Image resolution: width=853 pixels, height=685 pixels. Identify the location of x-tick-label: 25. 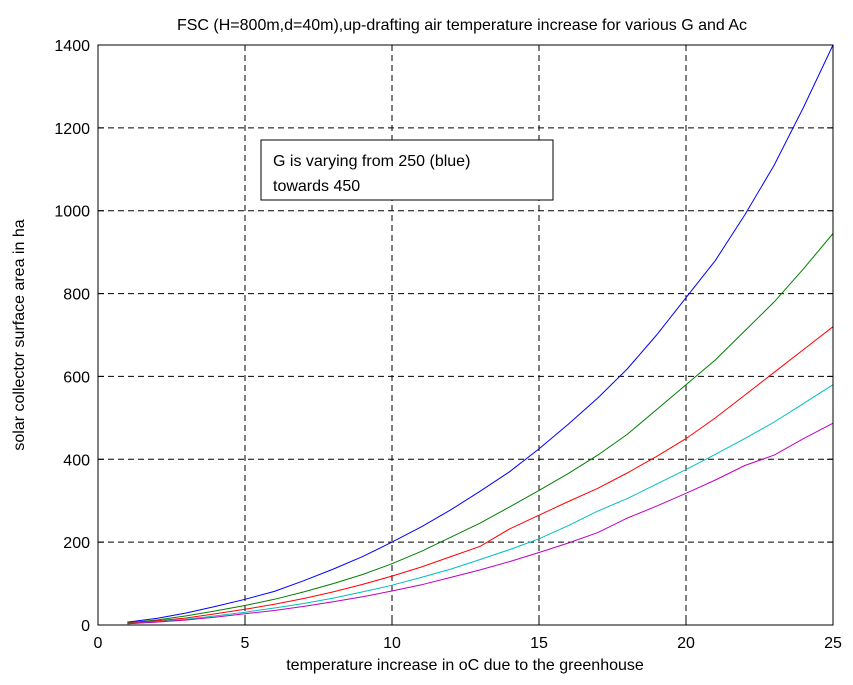
(833, 643).